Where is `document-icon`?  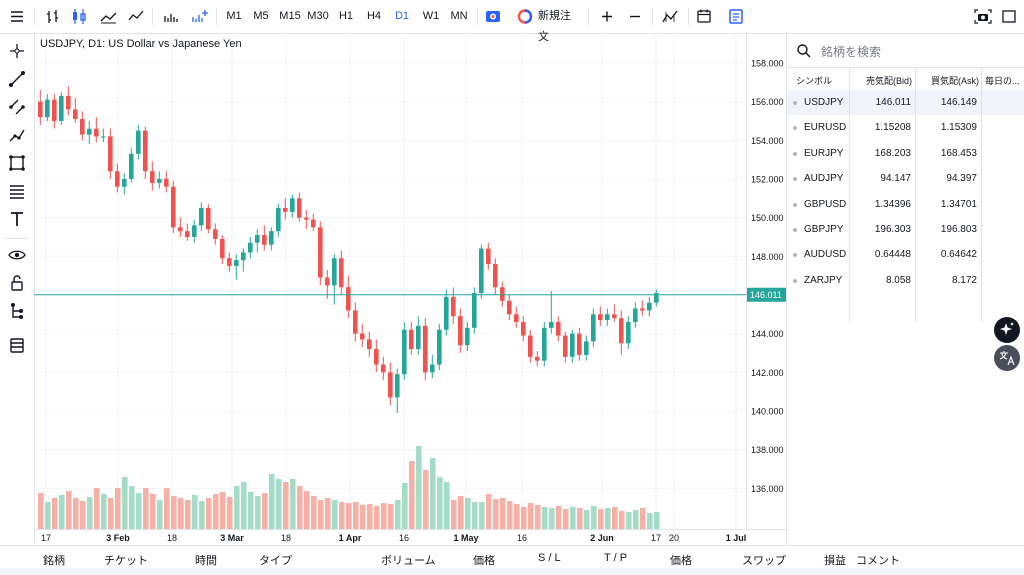 document-icon is located at coordinates (736, 16).